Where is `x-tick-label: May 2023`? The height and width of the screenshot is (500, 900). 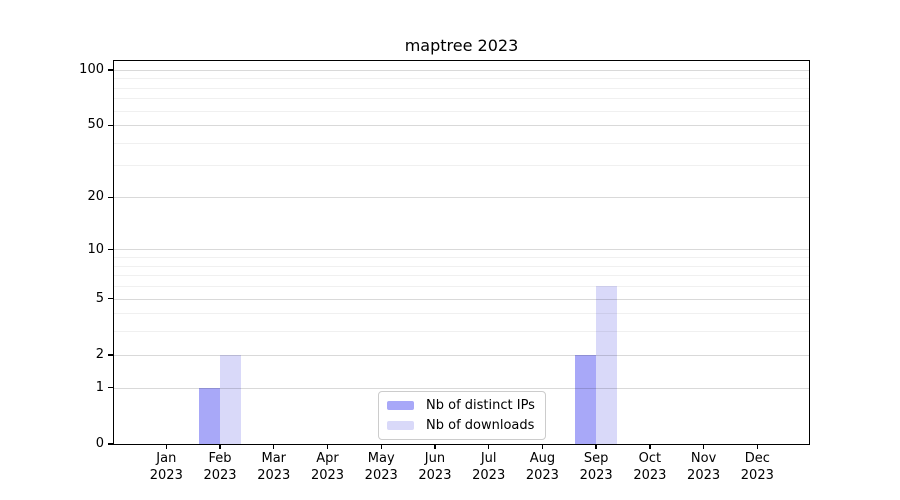
x-tick-label: May 2023 is located at coordinates (381, 467).